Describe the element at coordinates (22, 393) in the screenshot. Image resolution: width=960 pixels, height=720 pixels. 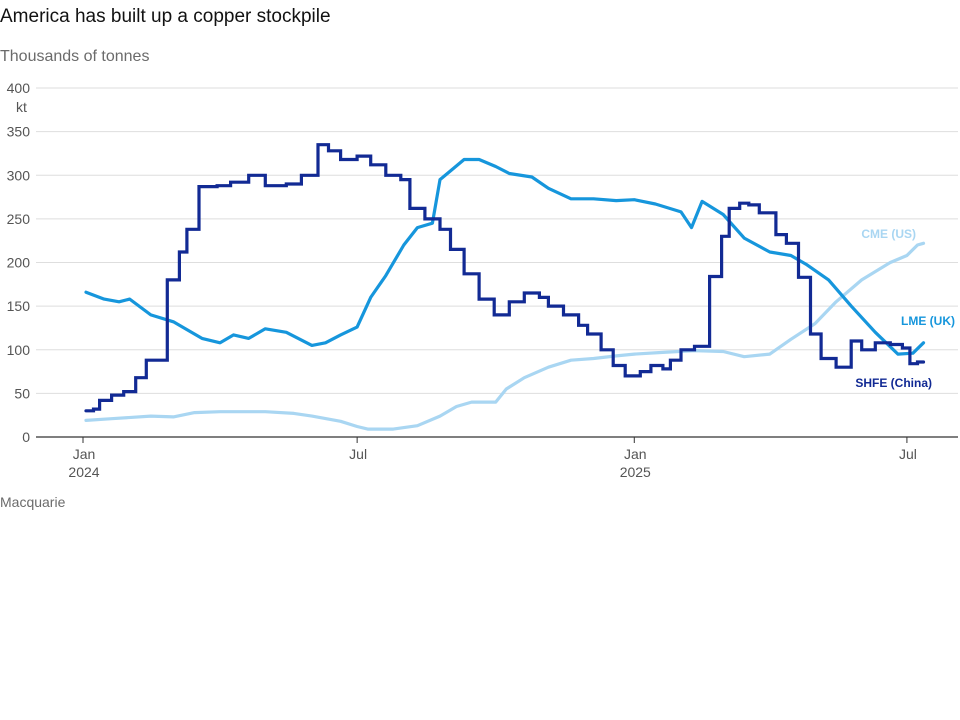
I see `y-tick-label-50: 50` at that location.